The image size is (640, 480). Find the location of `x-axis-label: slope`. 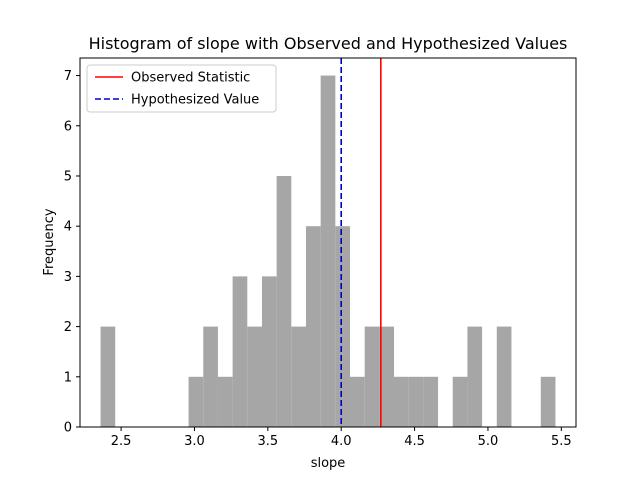

x-axis-label: slope is located at coordinates (328, 463).